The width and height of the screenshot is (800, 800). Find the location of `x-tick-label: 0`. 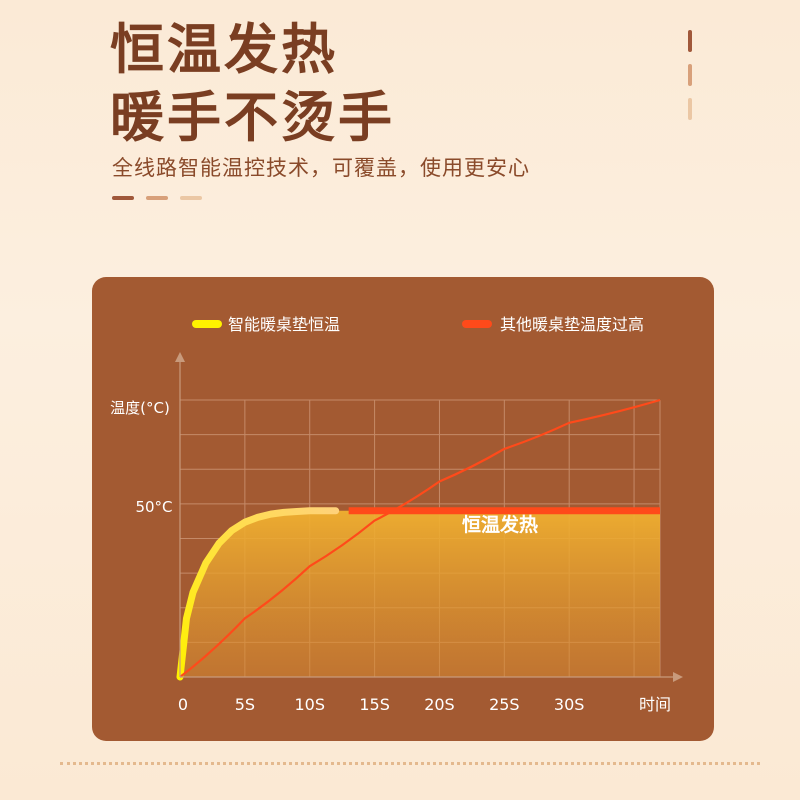

x-tick-label: 0 is located at coordinates (183, 704).